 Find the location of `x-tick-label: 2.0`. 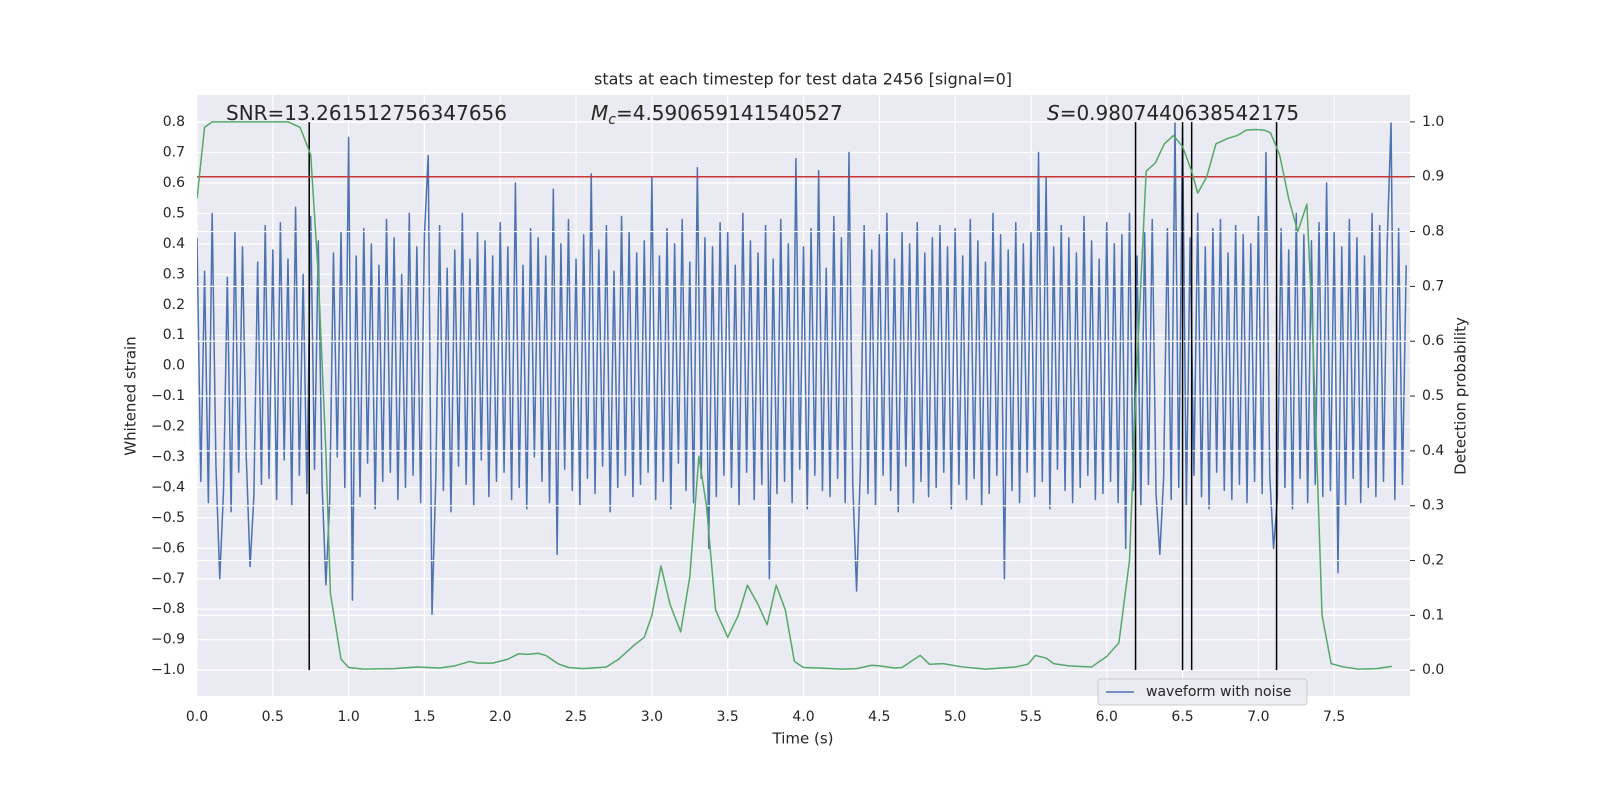

x-tick-label: 2.0 is located at coordinates (500, 717).